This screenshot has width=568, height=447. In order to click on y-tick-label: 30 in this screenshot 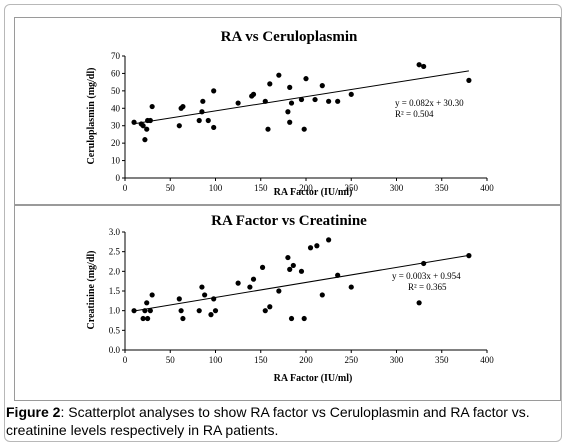, I will do `click(116, 126)`.